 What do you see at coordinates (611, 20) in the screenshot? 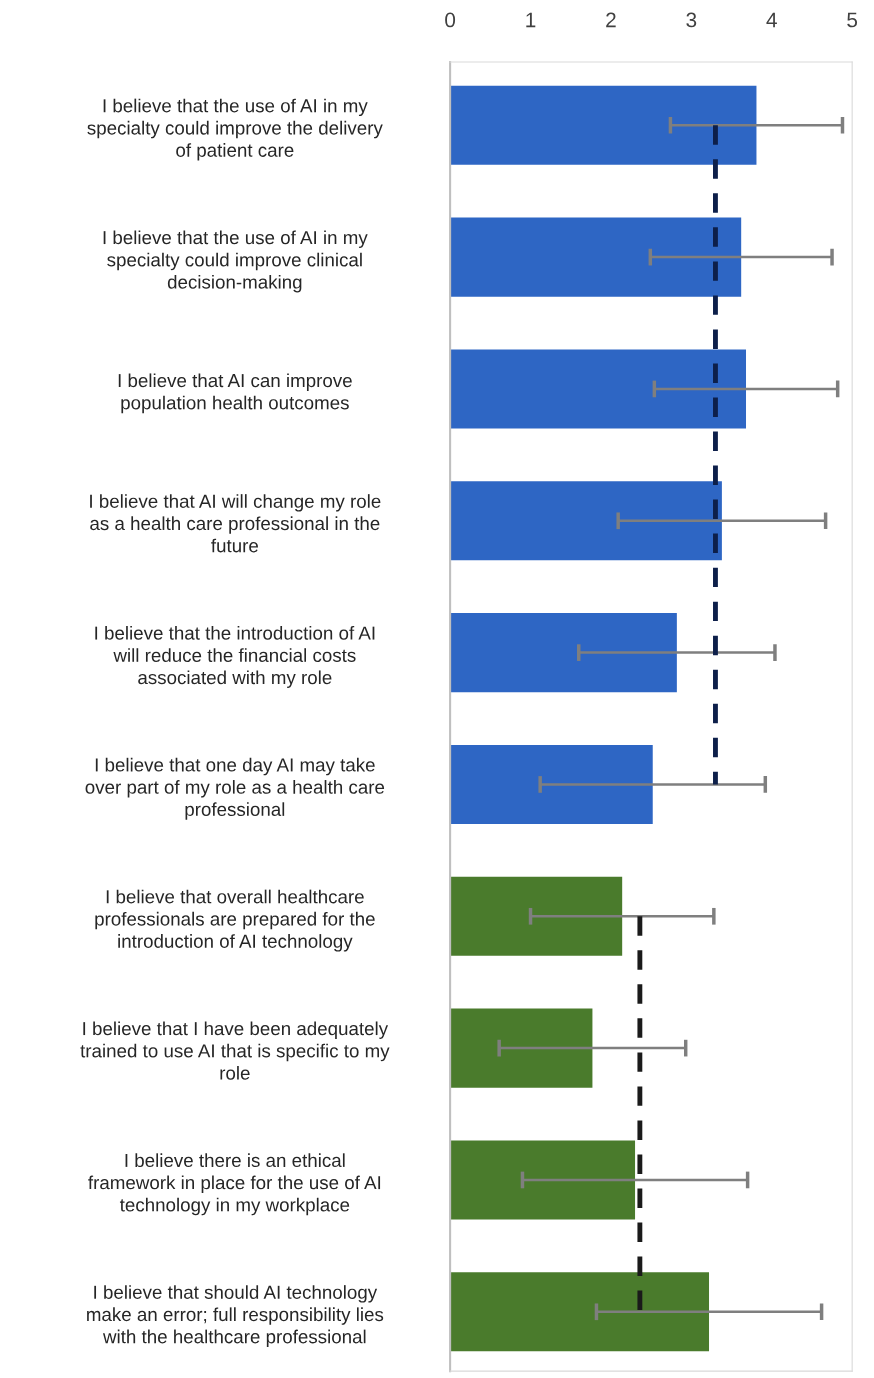
I see `x-tick-label: 2` at bounding box center [611, 20].